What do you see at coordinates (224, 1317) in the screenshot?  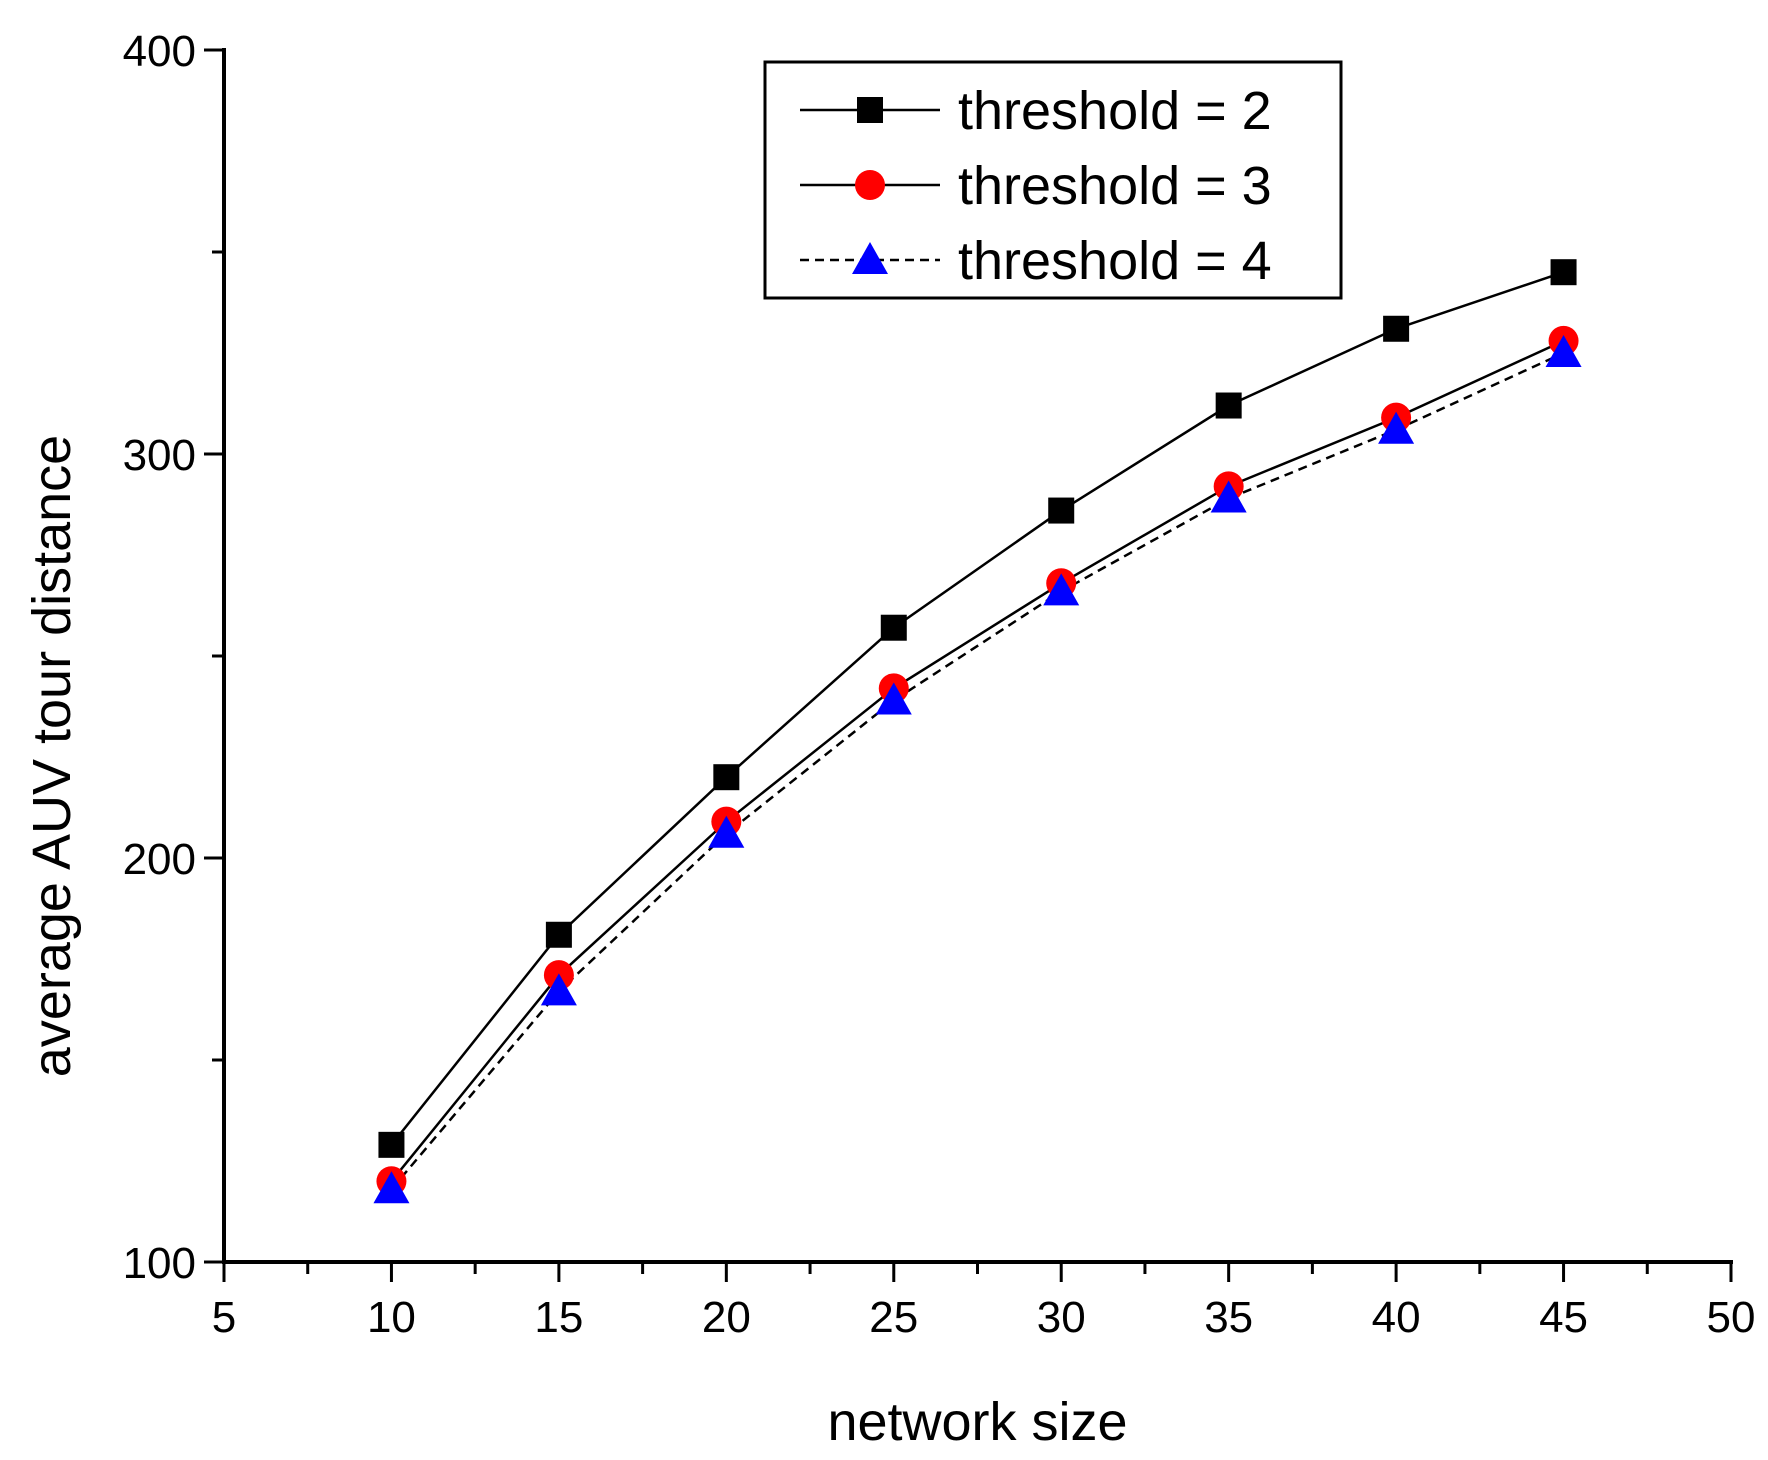 I see `x-tick-label: 5` at bounding box center [224, 1317].